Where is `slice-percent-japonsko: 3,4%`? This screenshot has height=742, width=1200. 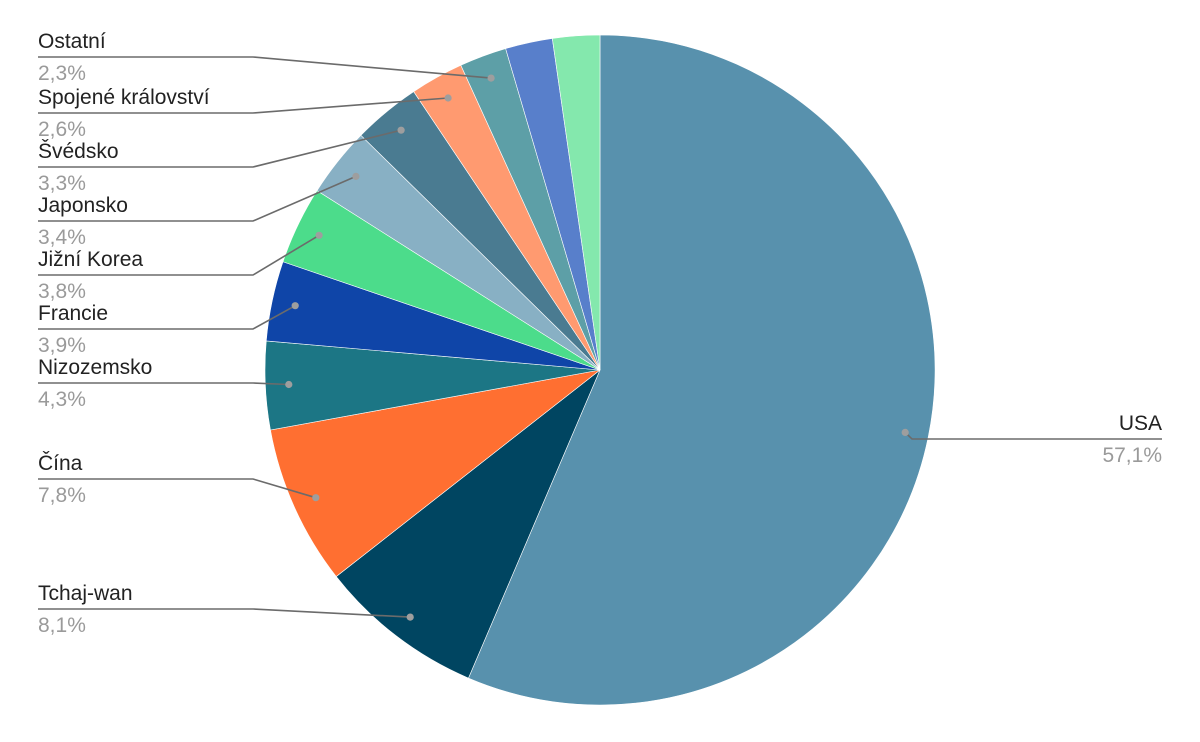 slice-percent-japonsko: 3,4% is located at coordinates (62, 237).